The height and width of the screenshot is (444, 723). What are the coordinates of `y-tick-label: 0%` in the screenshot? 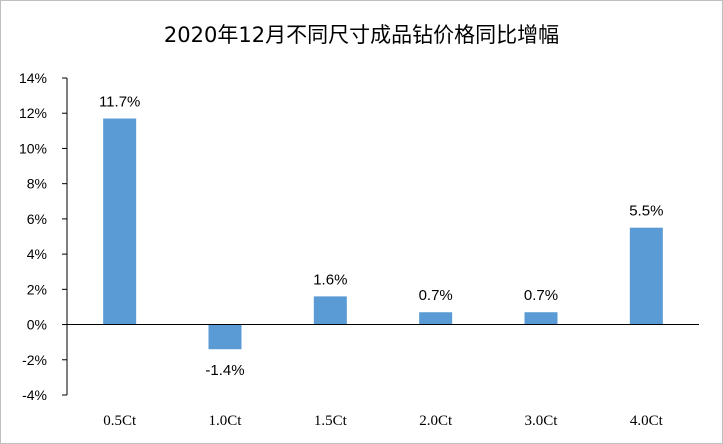 It's located at (37, 325).